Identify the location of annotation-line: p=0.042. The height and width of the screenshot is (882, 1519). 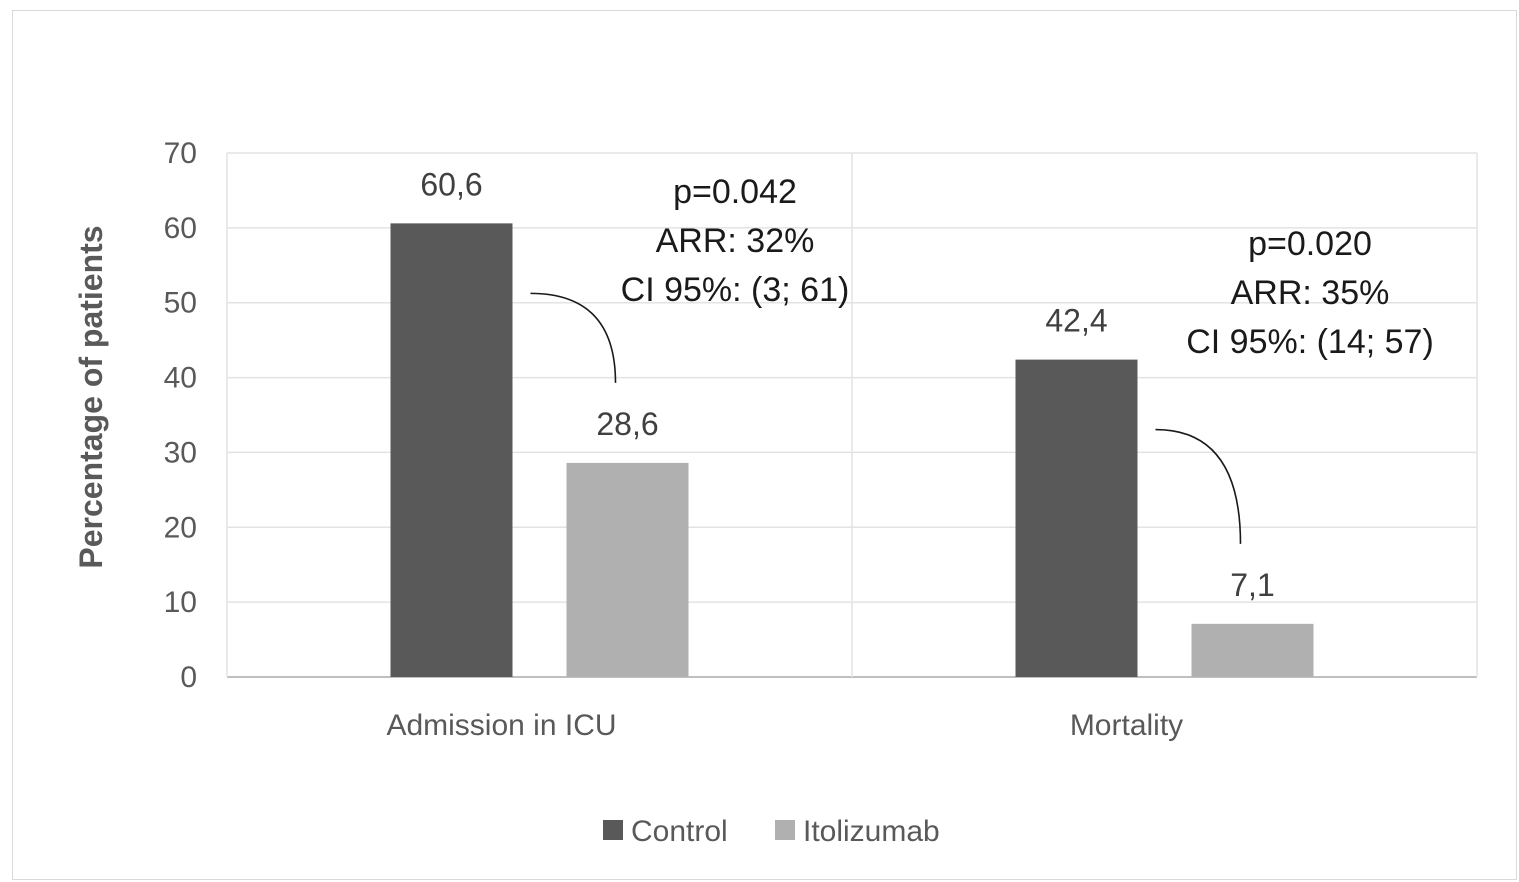
(735, 192).